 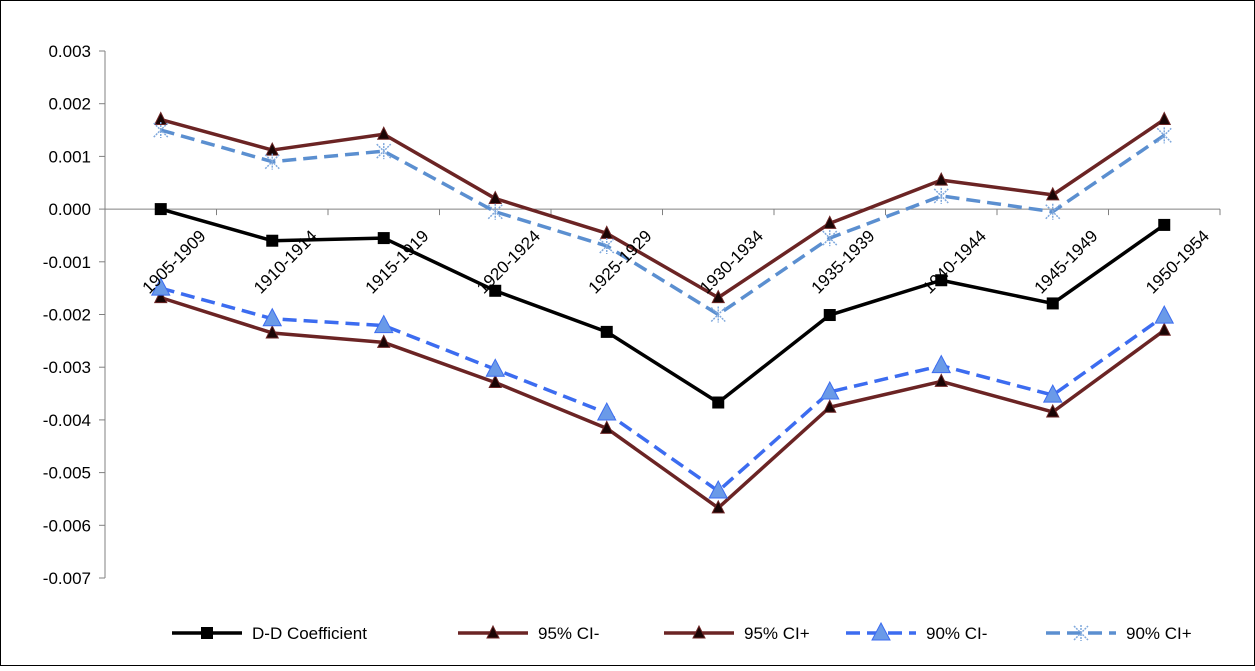 I want to click on legend-item: 90% CI+, so click(x=1119, y=633).